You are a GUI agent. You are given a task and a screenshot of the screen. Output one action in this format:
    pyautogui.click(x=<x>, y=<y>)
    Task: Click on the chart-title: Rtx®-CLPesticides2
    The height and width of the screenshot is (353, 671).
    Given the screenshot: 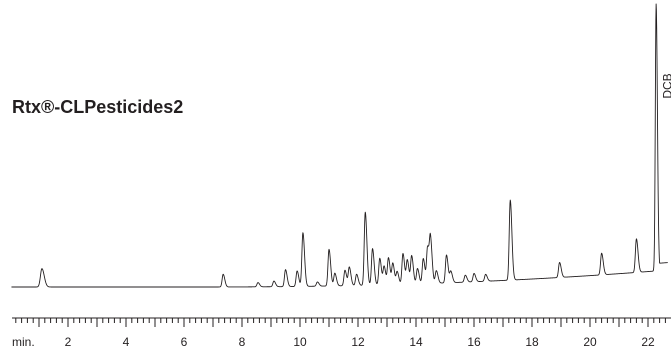 What is the action you would take?
    pyautogui.click(x=97, y=107)
    